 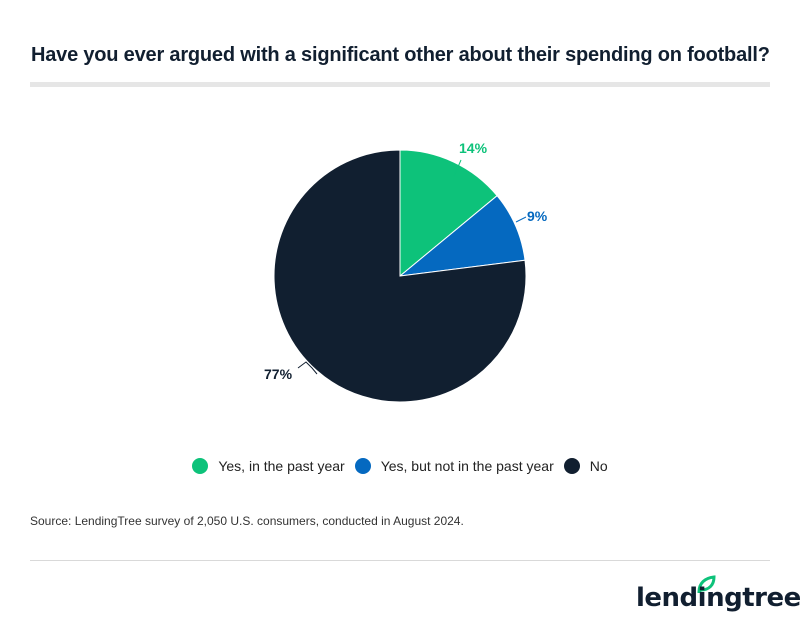 I want to click on legend-item-yes-not-past-year: Yes, but not in the past year, so click(x=454, y=466).